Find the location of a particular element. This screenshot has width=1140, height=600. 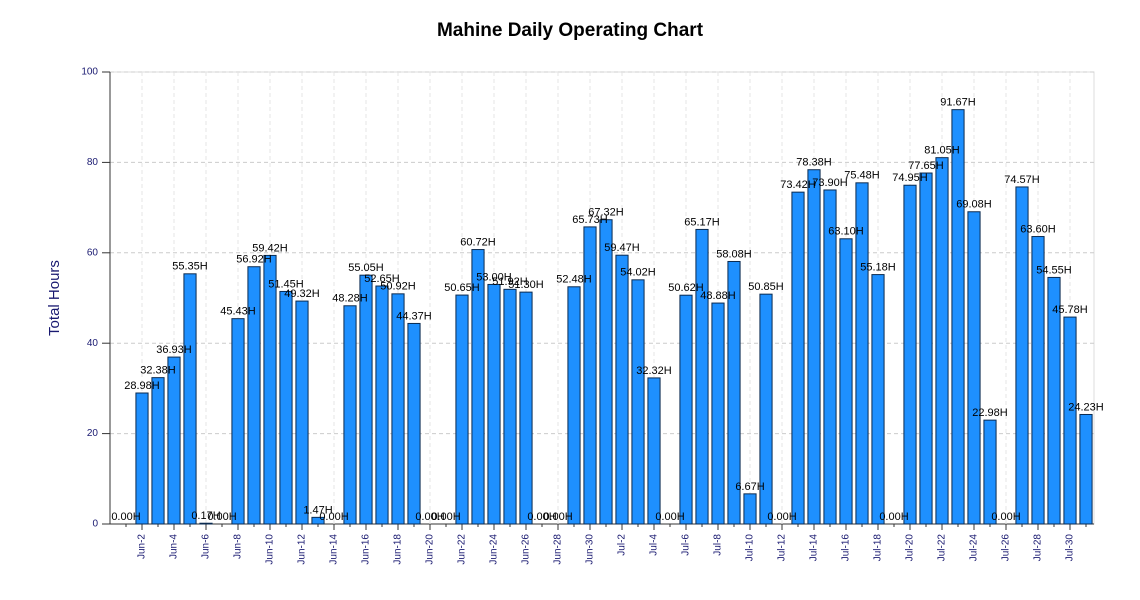

data-label: 74.57H is located at coordinates (1022, 180).